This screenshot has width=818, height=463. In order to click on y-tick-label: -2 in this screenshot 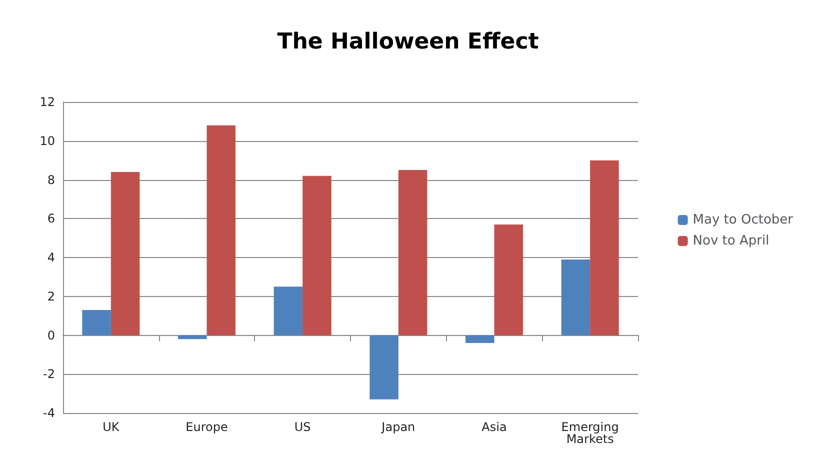, I will do `click(49, 374)`.